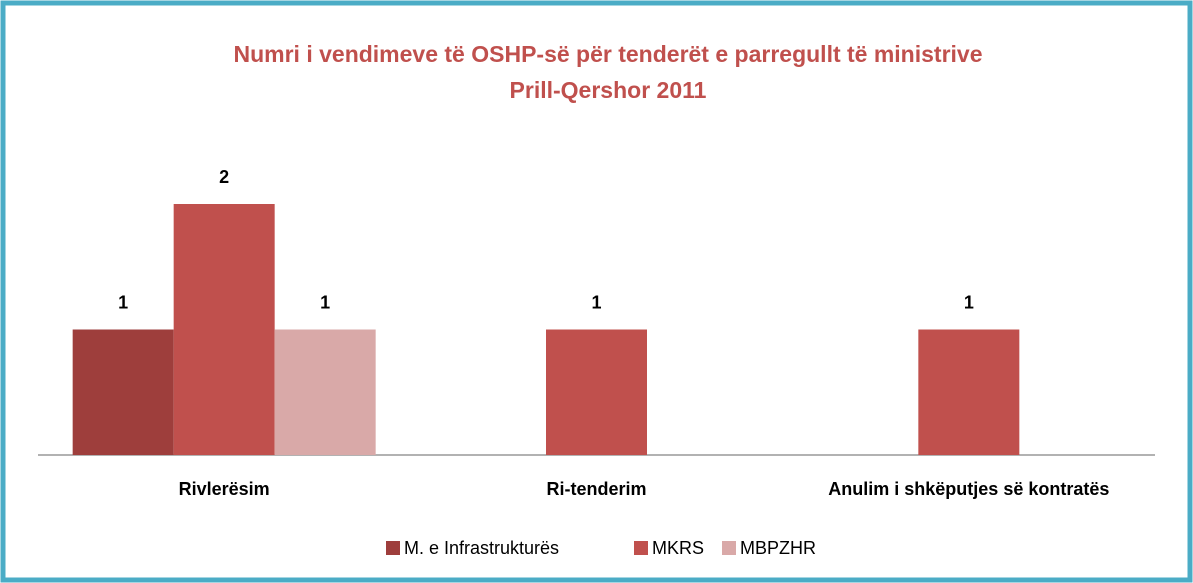  I want to click on data-label: 2, so click(224, 177).